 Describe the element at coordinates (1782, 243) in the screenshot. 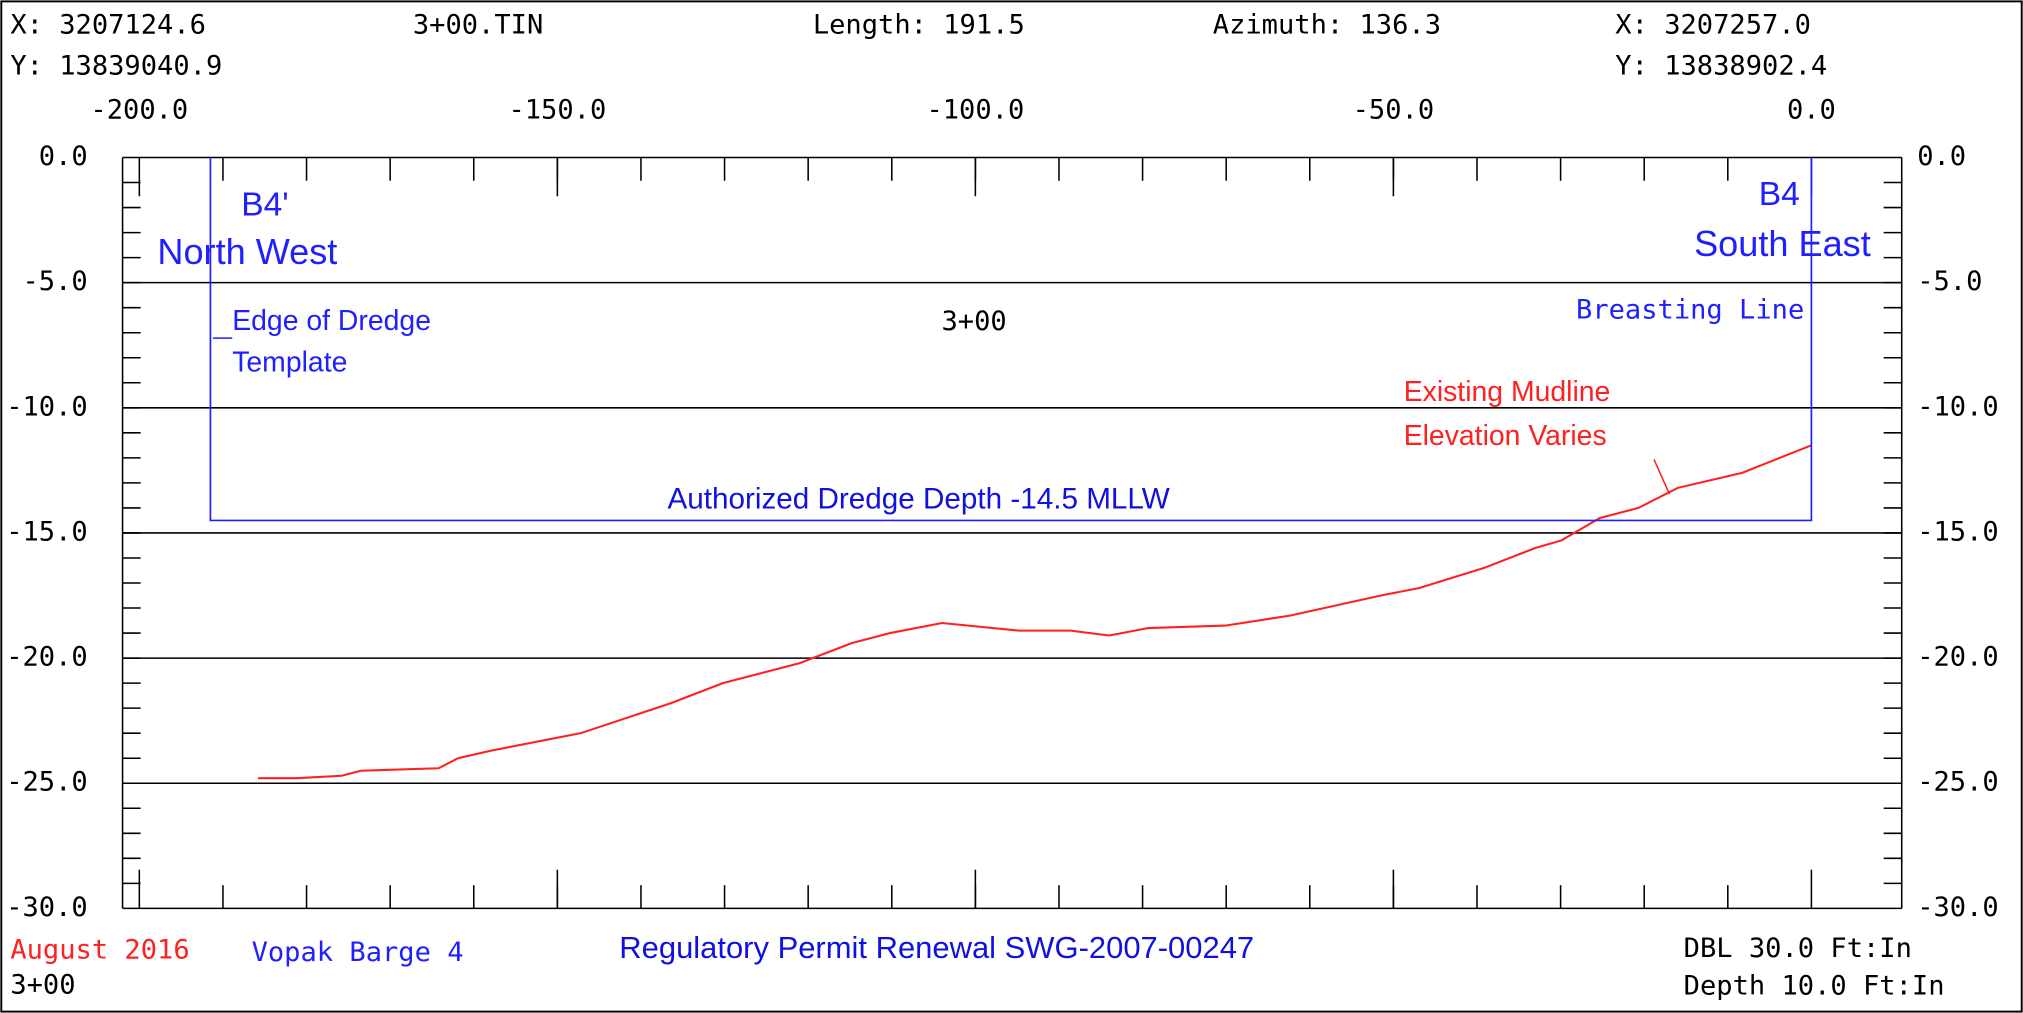

I see `annotation: South East` at that location.